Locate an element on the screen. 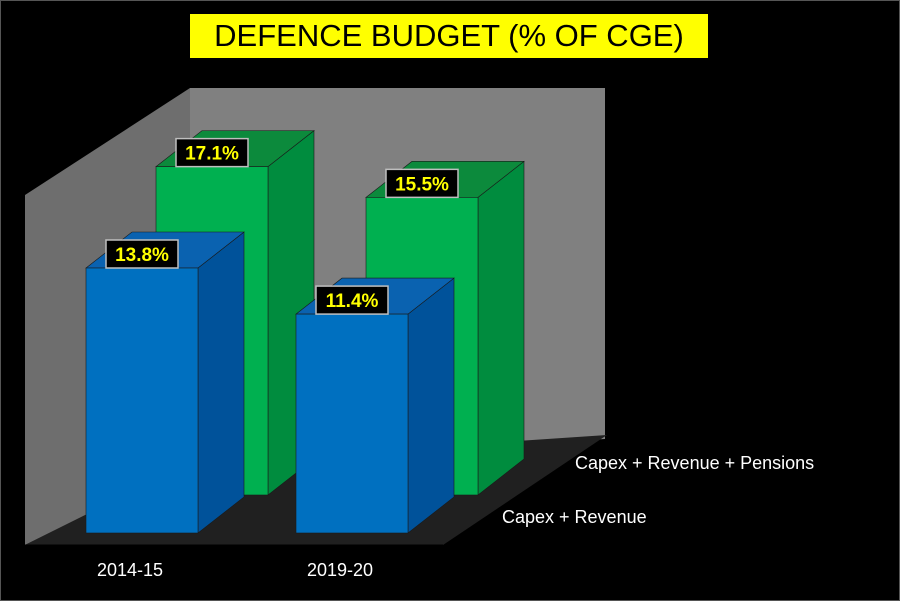 Image resolution: width=900 pixels, height=601 pixels. series-label-pensions: Capex + Revenue + Pensions is located at coordinates (694, 463).